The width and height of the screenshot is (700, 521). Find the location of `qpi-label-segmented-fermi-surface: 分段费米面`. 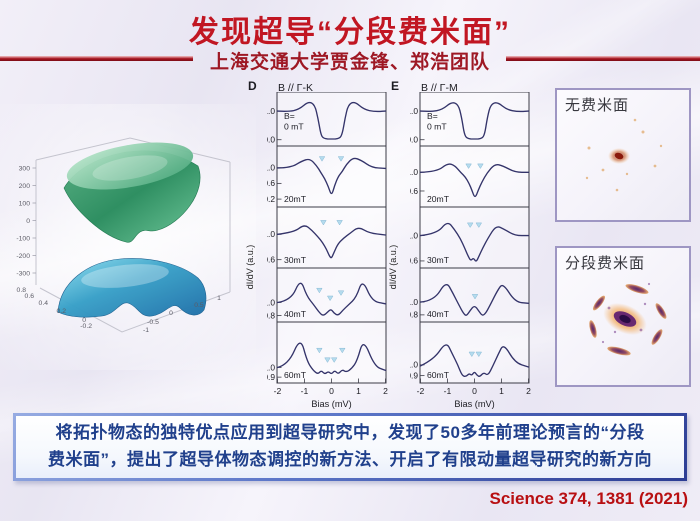

qpi-label-segmented-fermi-surface: 分段费米面 is located at coordinates (605, 263).